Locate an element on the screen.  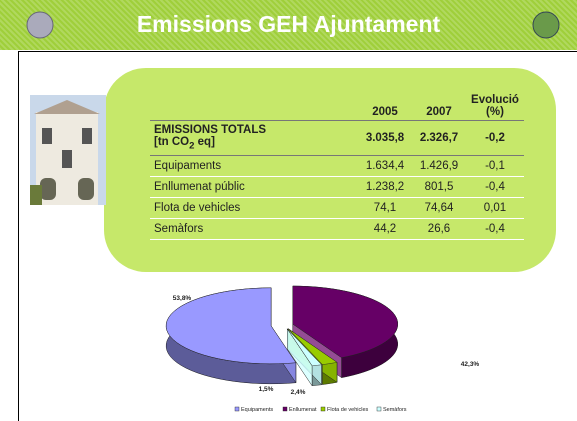
cell: 74,64 is located at coordinates (439, 208).